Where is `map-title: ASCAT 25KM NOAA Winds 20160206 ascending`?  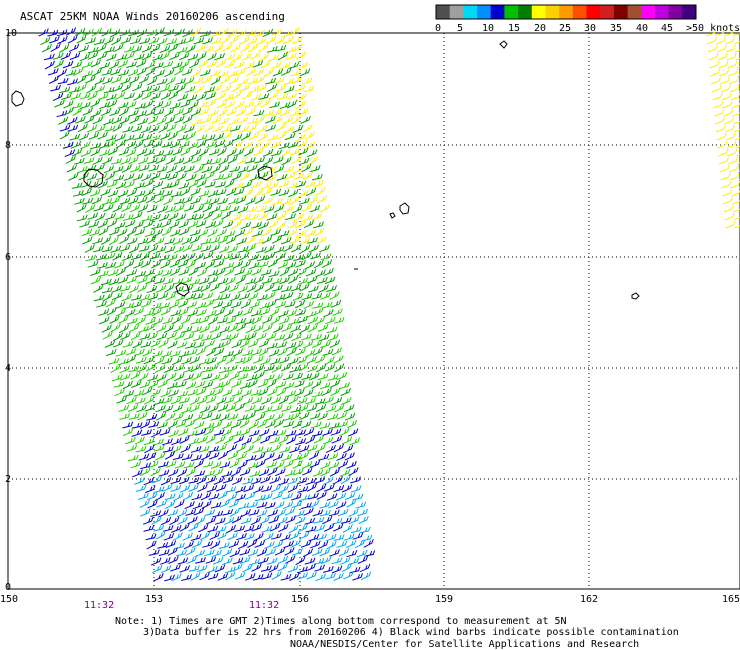
map-title: ASCAT 25KM NOAA Winds 20160206 ascending is located at coordinates (152, 16).